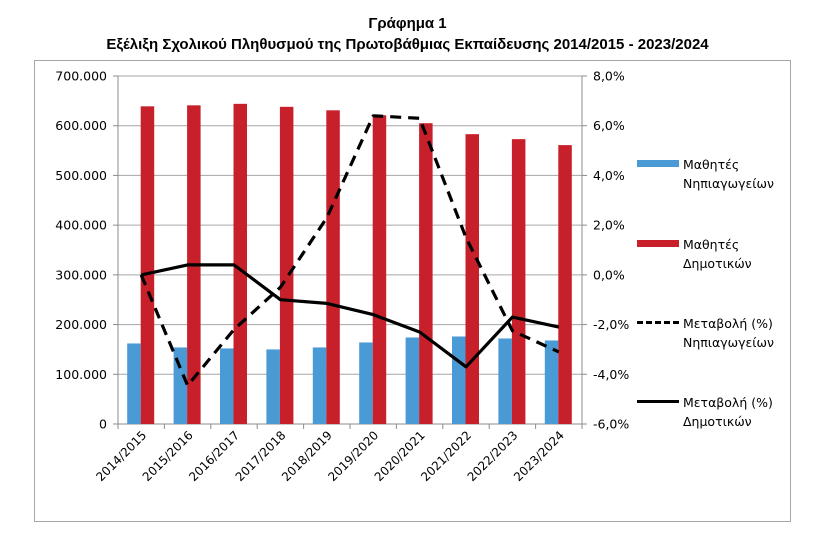 The image size is (815, 540). Describe the element at coordinates (717, 174) in the screenshot. I see `legend-item: Μαθητές Νηπιαγωγείων` at that location.